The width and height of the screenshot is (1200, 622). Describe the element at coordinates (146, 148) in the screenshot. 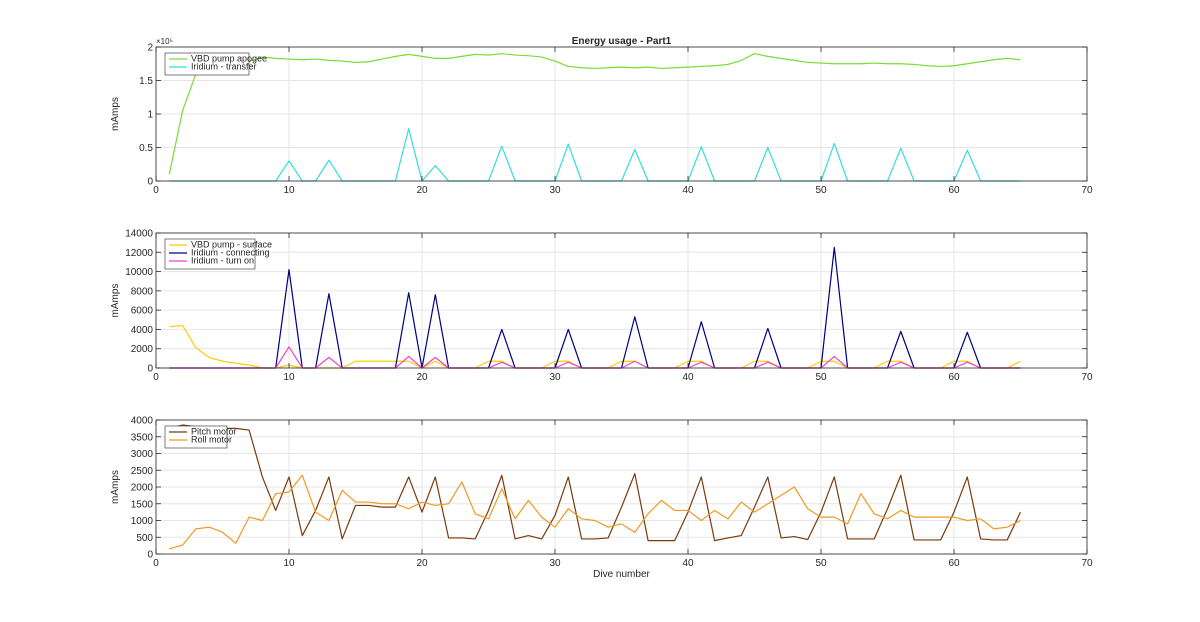

I see `y-tick-label: 0.5` at that location.